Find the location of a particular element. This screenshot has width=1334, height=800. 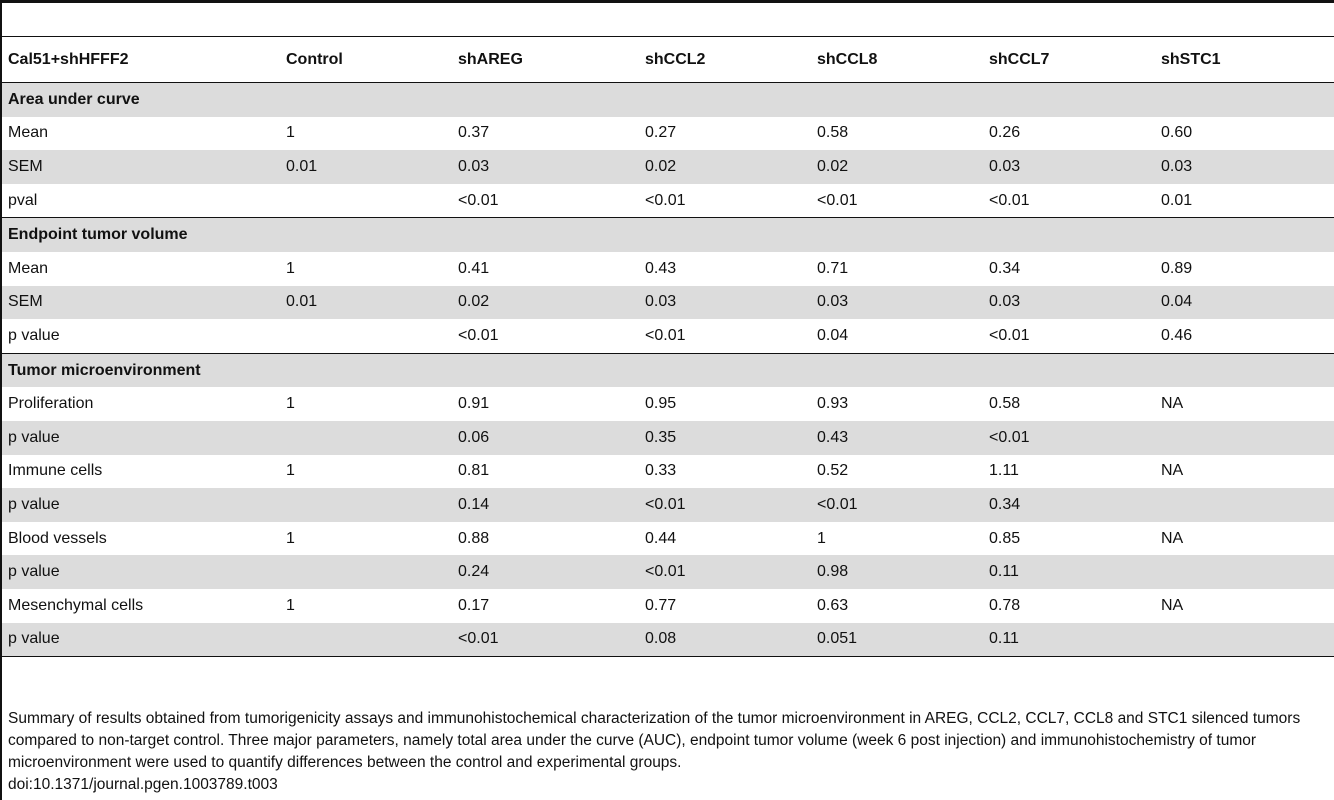

header-cell: shAREG is located at coordinates (545, 59).